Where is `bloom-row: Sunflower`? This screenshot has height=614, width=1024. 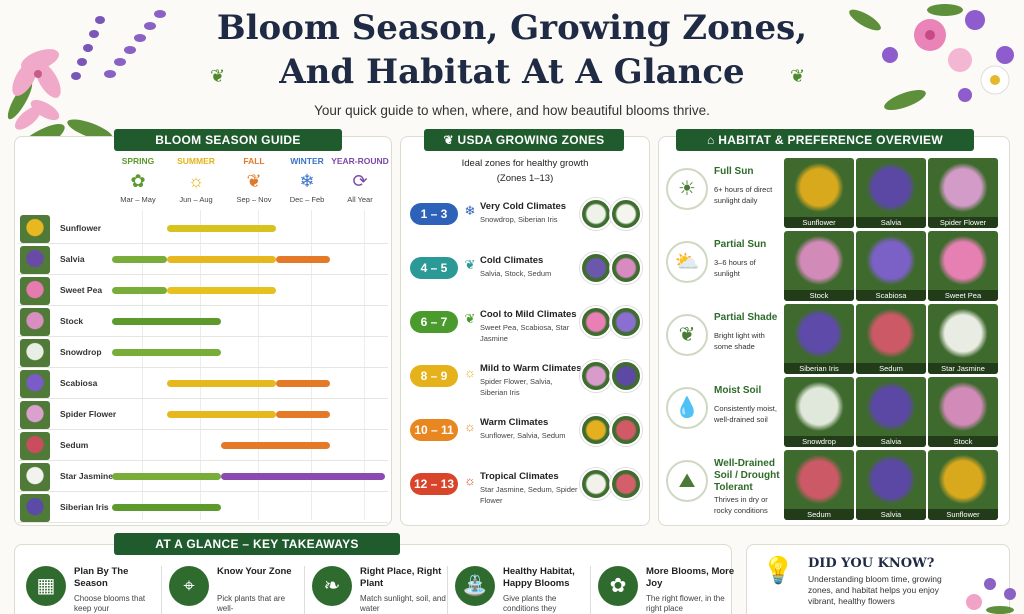 bloom-row: Sunflower is located at coordinates (203, 229).